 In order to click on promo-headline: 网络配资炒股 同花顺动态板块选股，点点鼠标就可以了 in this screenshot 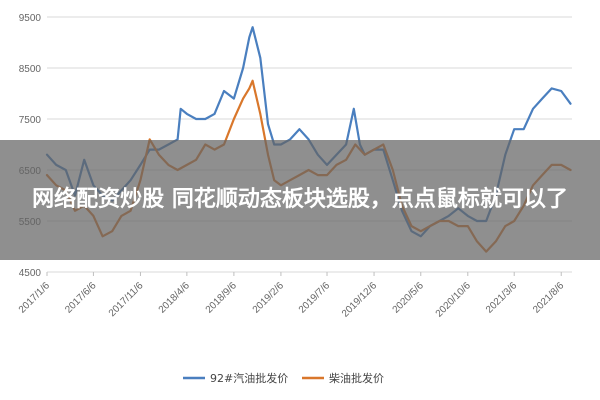, I will do `click(300, 199)`.